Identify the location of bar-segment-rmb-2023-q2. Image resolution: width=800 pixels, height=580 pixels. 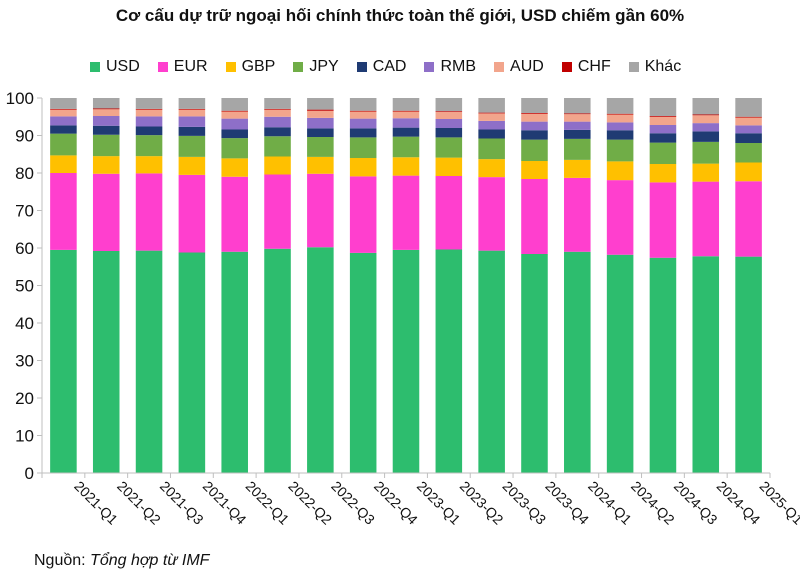
(449, 123).